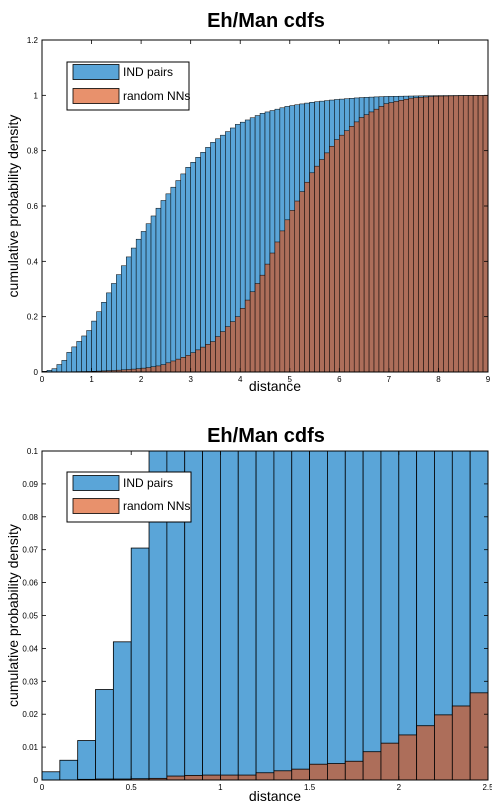  What do you see at coordinates (13, 615) in the screenshot?
I see `bottom-chart-y-axis-label: cumulative probability density` at bounding box center [13, 615].